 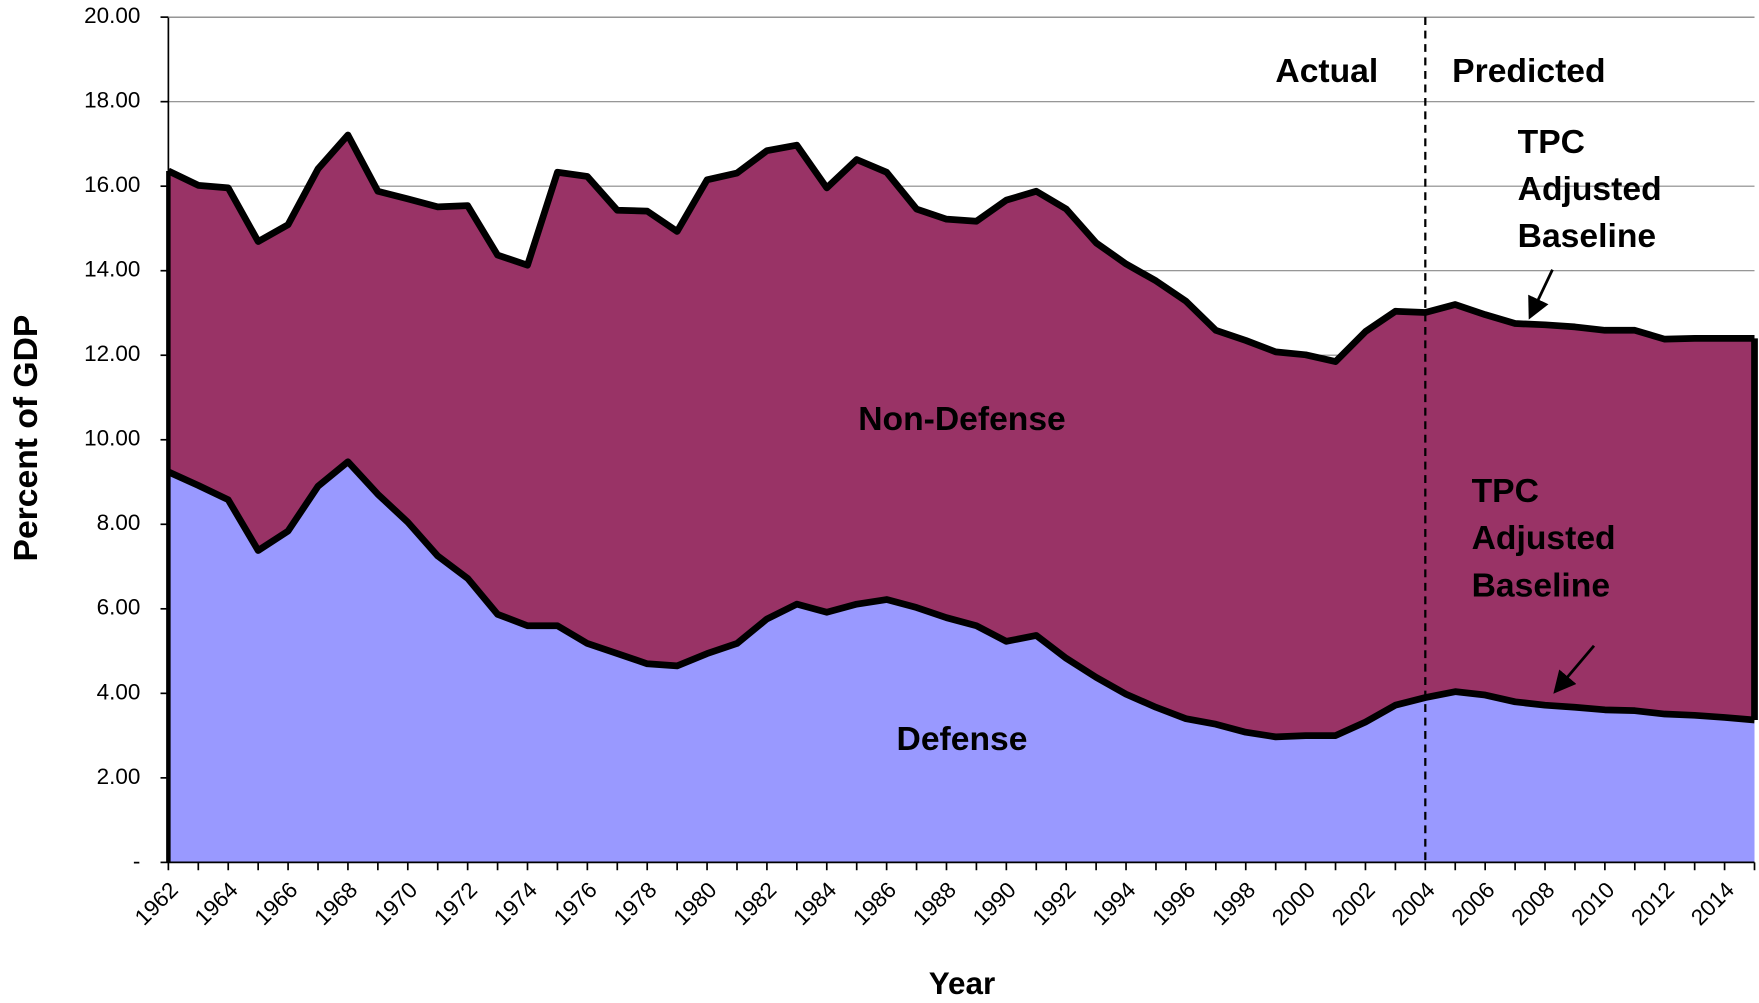 I want to click on x-tick-label: 1988, so click(x=934, y=903).